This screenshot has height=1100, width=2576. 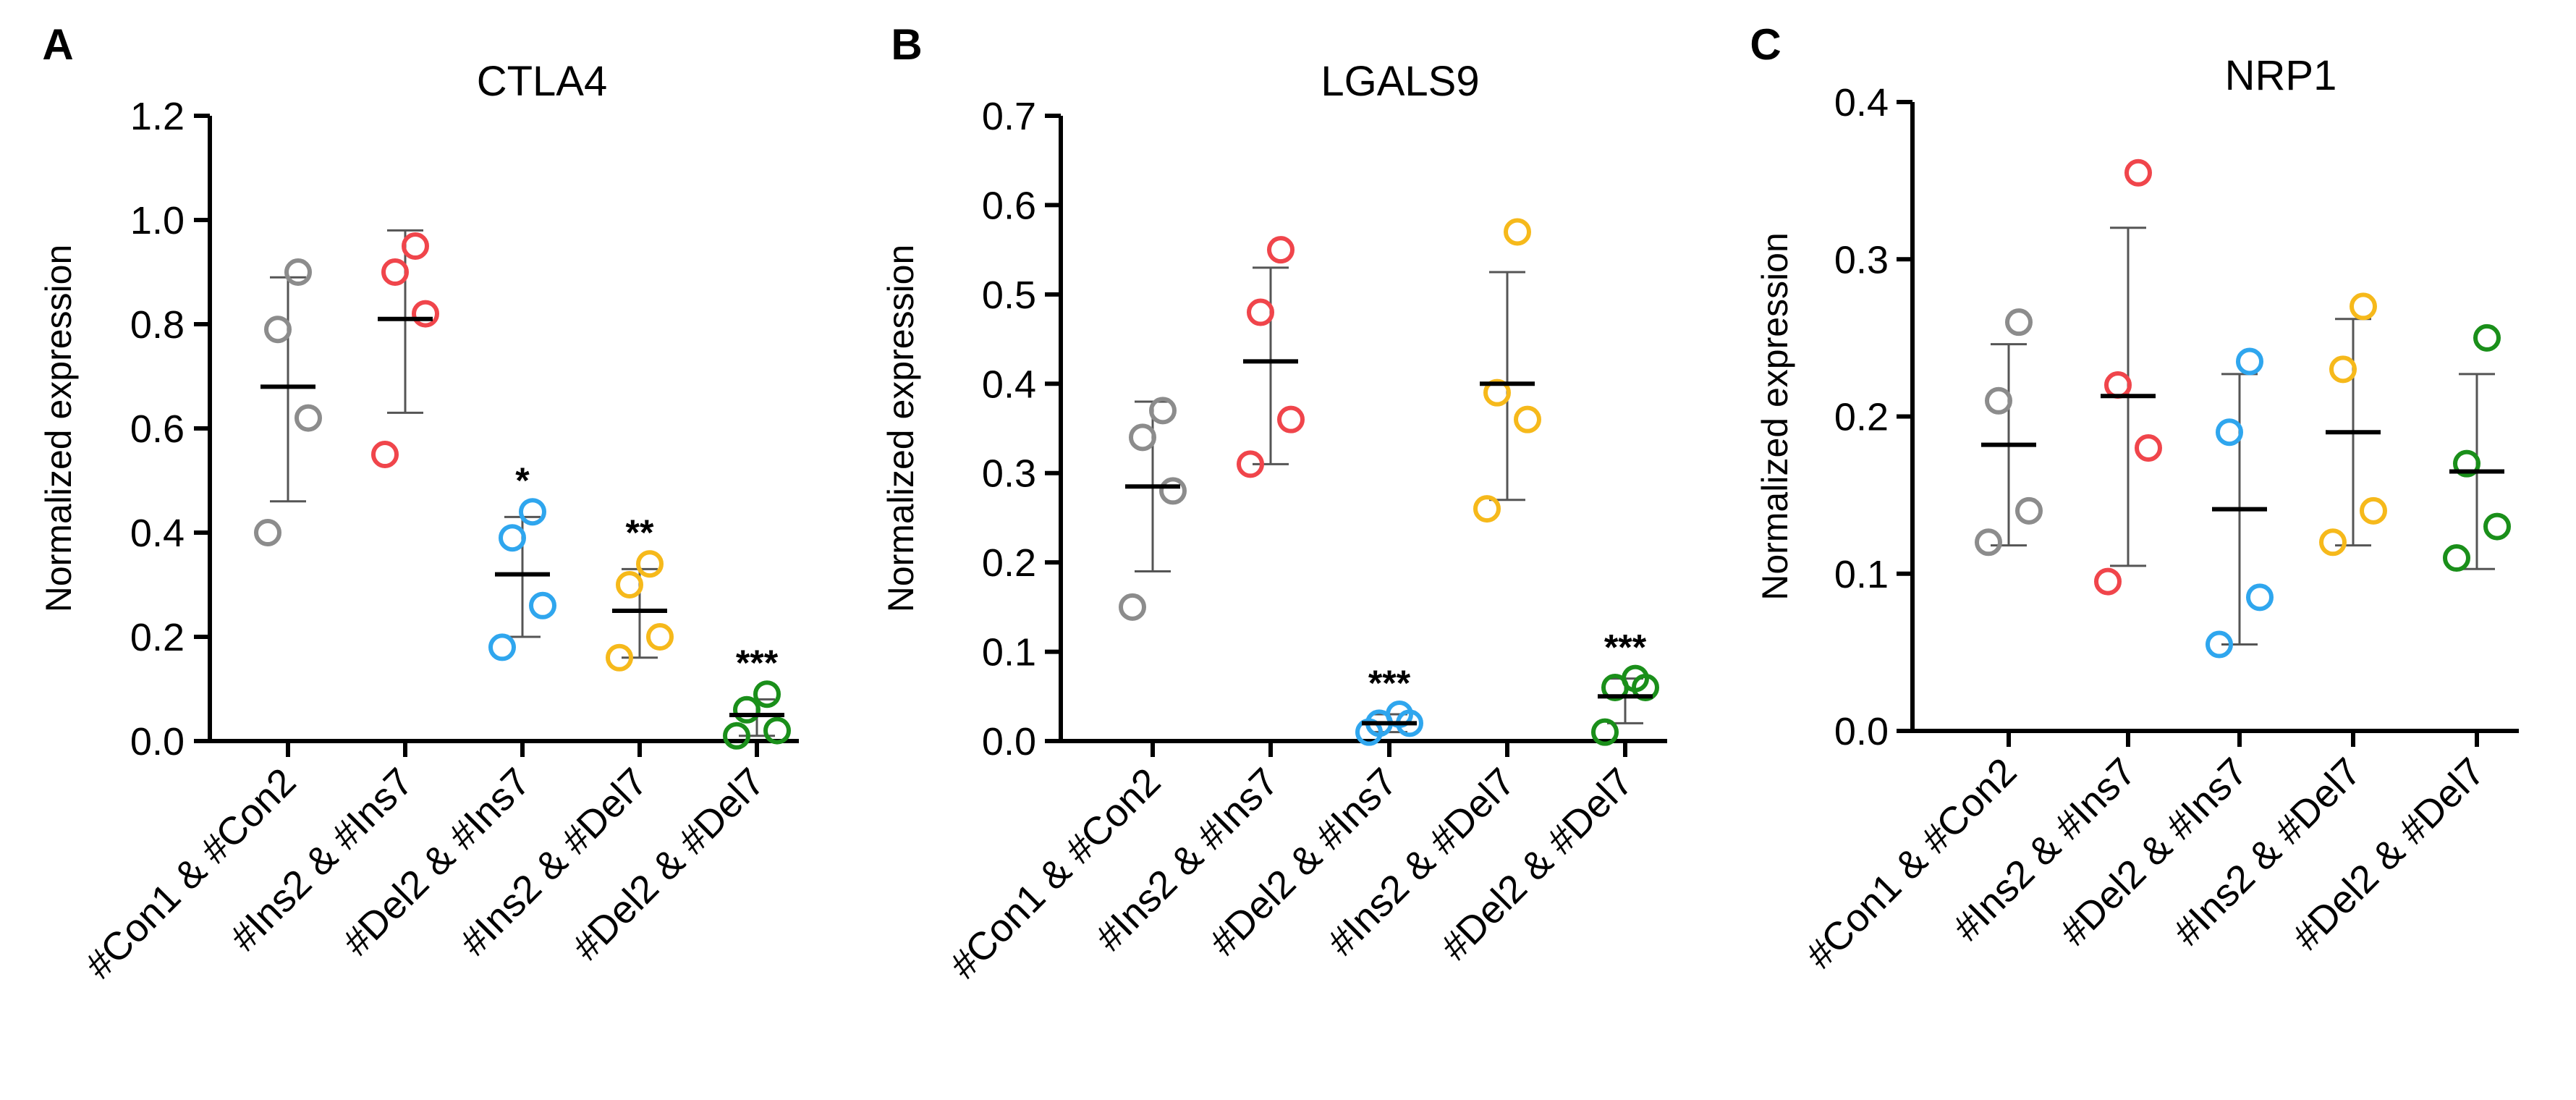 I want to click on y-tick-label: 0.1, so click(x=1861, y=574).